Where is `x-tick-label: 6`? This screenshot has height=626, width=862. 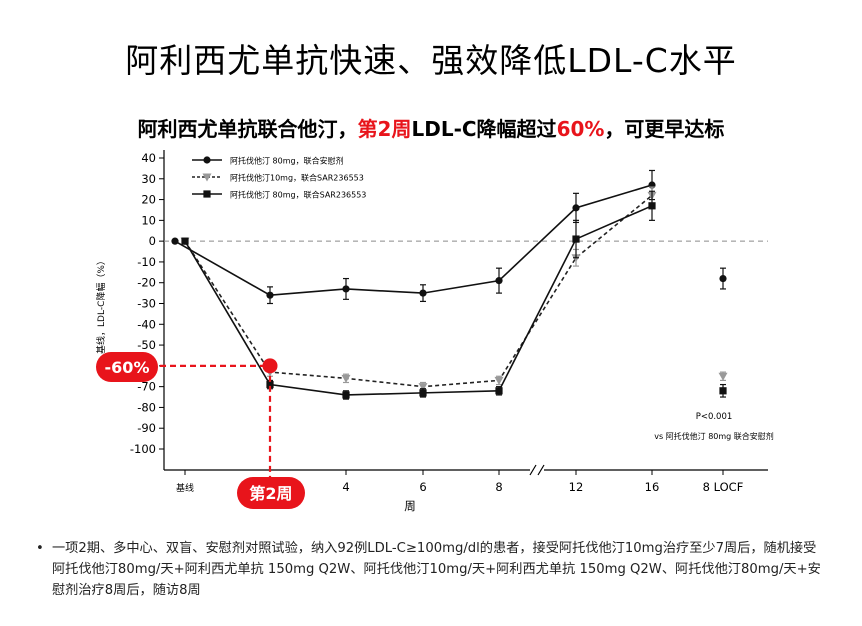
x-tick-label: 6 is located at coordinates (422, 487).